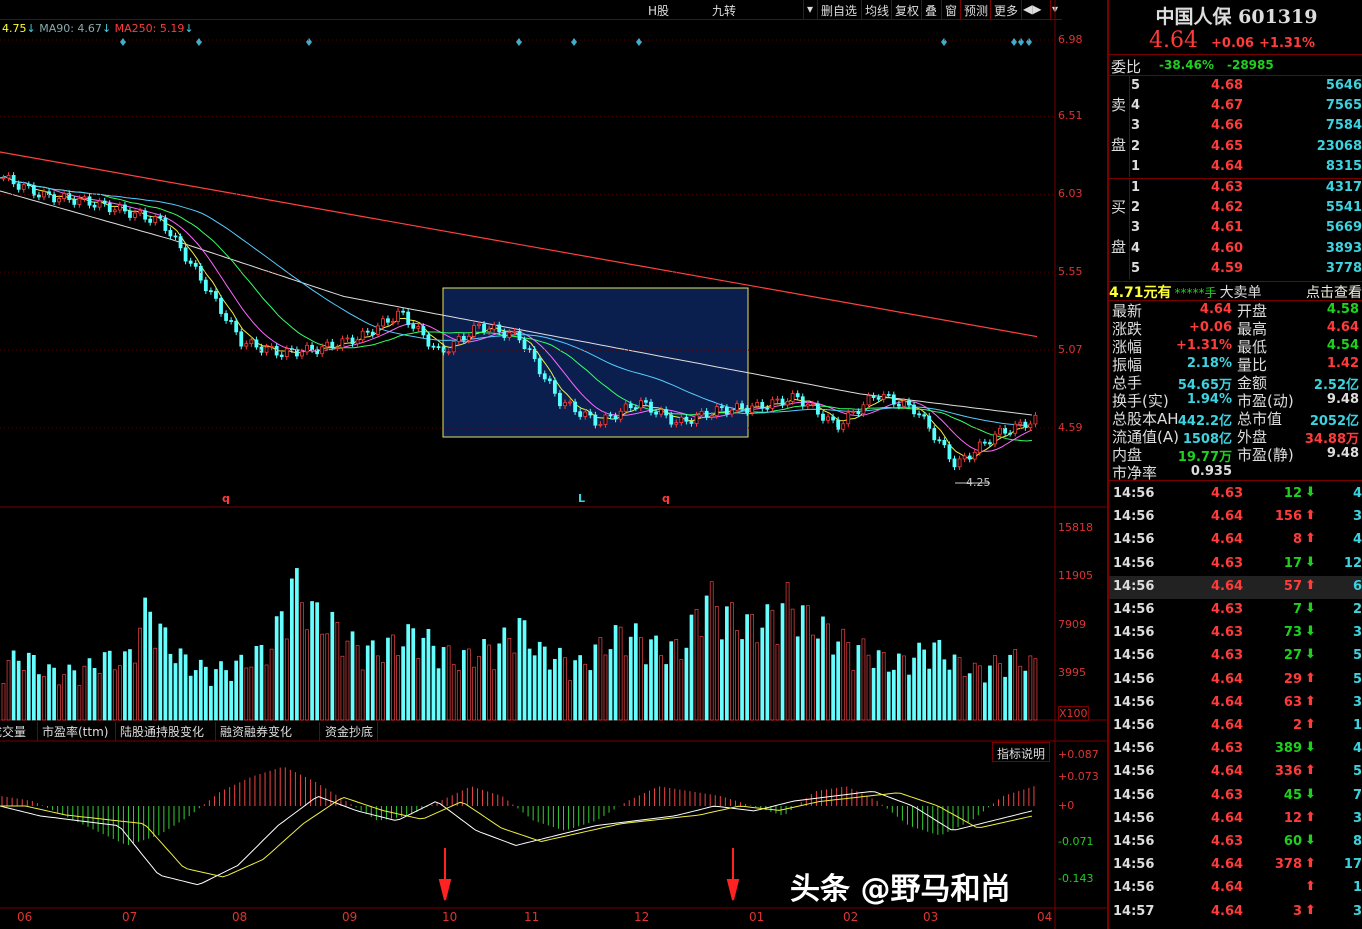 Image resolution: width=1362 pixels, height=929 pixels. Describe the element at coordinates (975, 9) in the screenshot. I see `toolbar-item: 预测` at that location.